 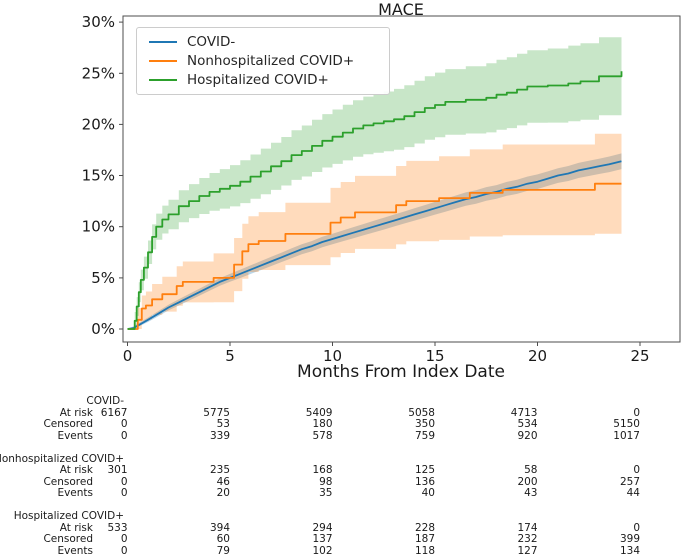 I want to click on risk-value: 180, so click(x=322, y=424).